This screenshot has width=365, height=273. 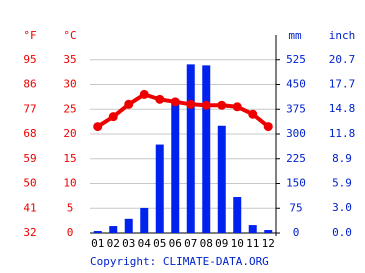 What do you see at coordinates (221, 243) in the screenshot?
I see `x-tick-label: 09` at bounding box center [221, 243].